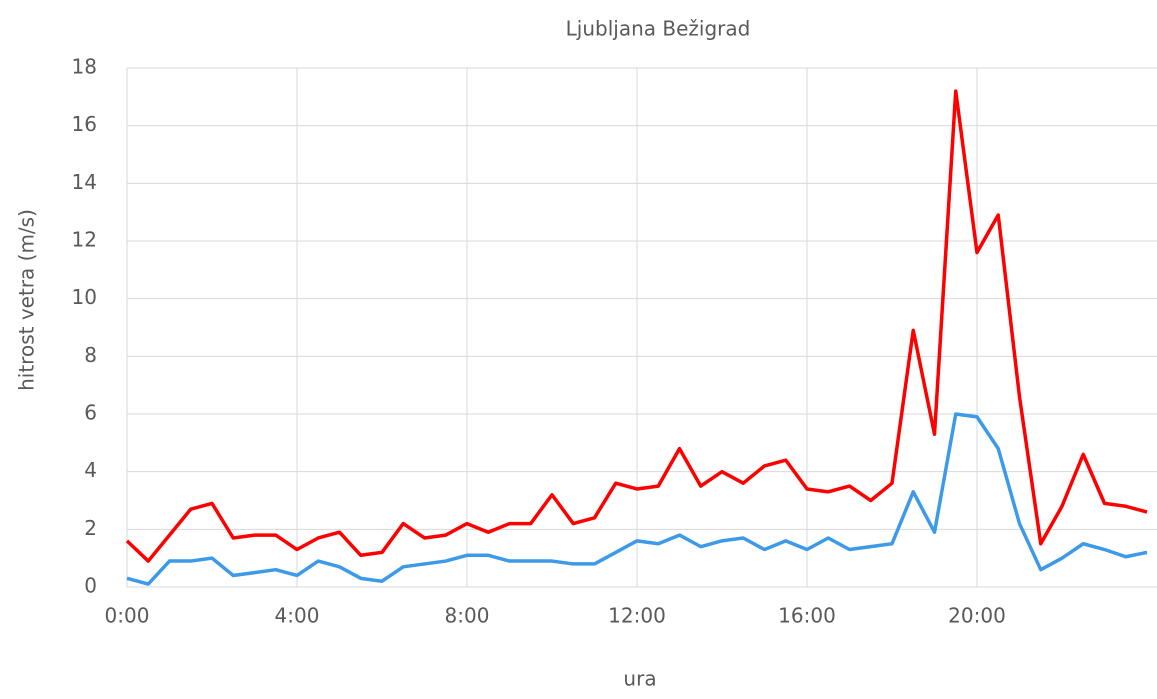 The width and height of the screenshot is (1157, 699). What do you see at coordinates (639, 679) in the screenshot?
I see `x-axis-label: ura` at bounding box center [639, 679].